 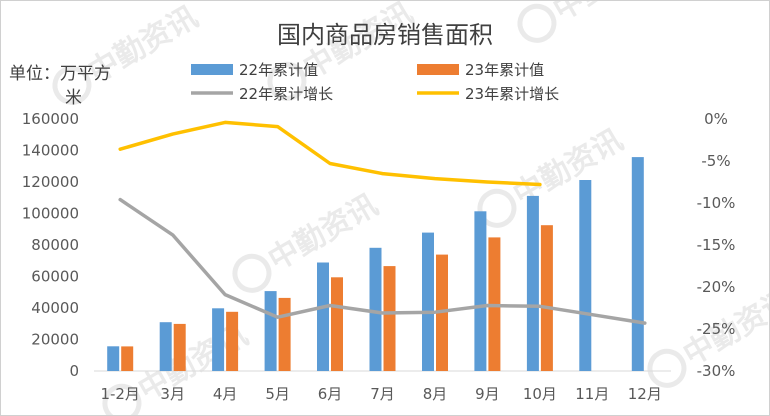 I want to click on right-tick-label: -10%, so click(x=716, y=203).